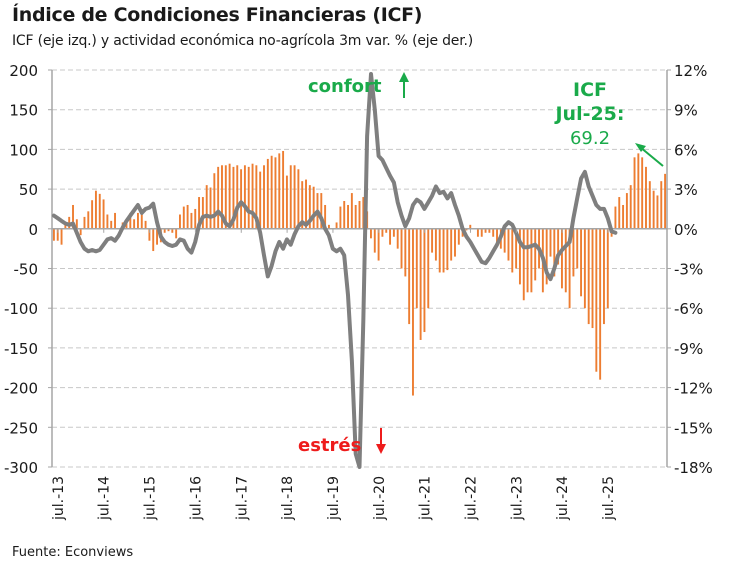 The image size is (730, 567). I want to click on left-tick-label: 200, so click(23, 71).